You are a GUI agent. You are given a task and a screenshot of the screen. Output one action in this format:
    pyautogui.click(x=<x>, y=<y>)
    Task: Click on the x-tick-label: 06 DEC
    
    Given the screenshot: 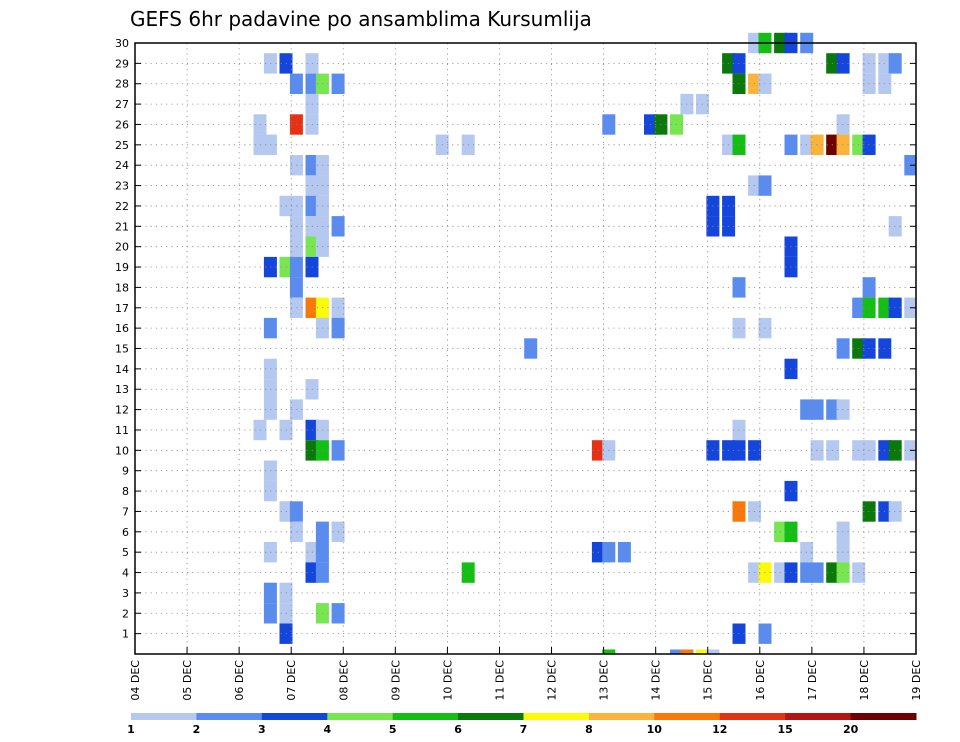 What is the action you would take?
    pyautogui.click(x=239, y=680)
    